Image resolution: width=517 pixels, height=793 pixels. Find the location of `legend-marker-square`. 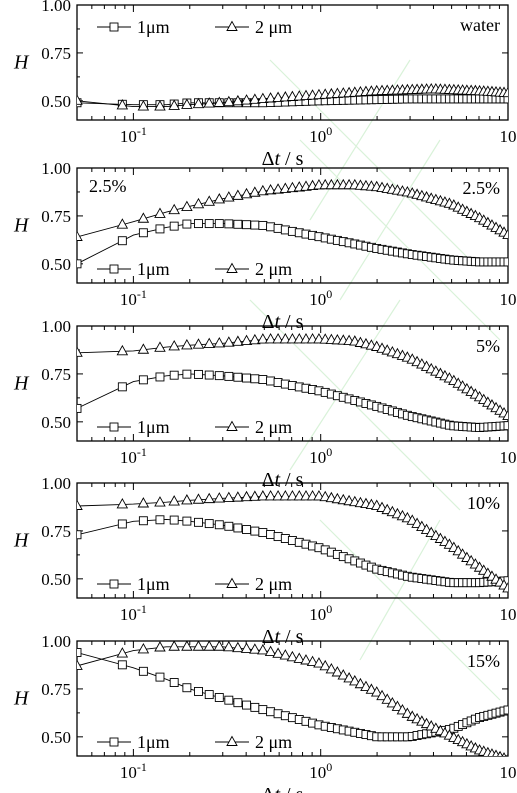

legend-marker-square is located at coordinates (114, 27).